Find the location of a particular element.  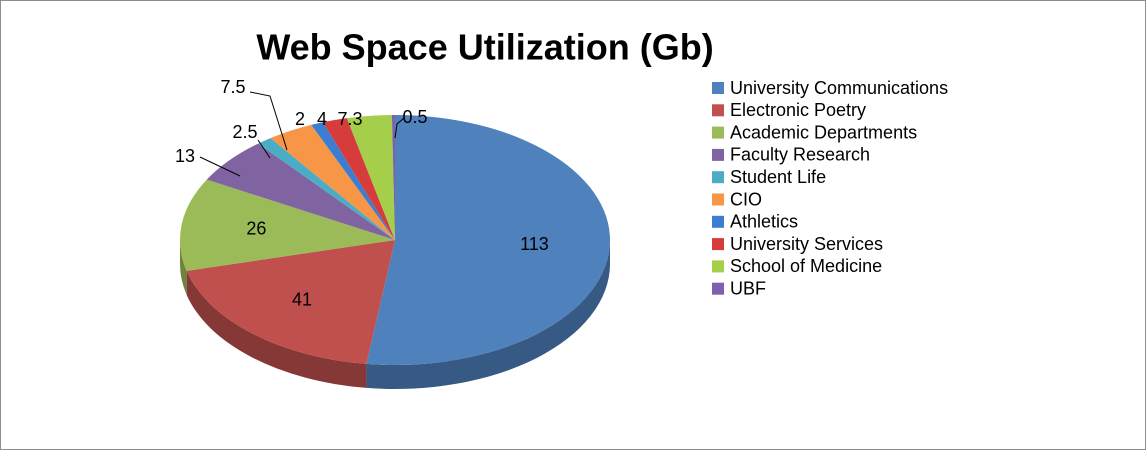

data-label: 7.5 is located at coordinates (232, 87).